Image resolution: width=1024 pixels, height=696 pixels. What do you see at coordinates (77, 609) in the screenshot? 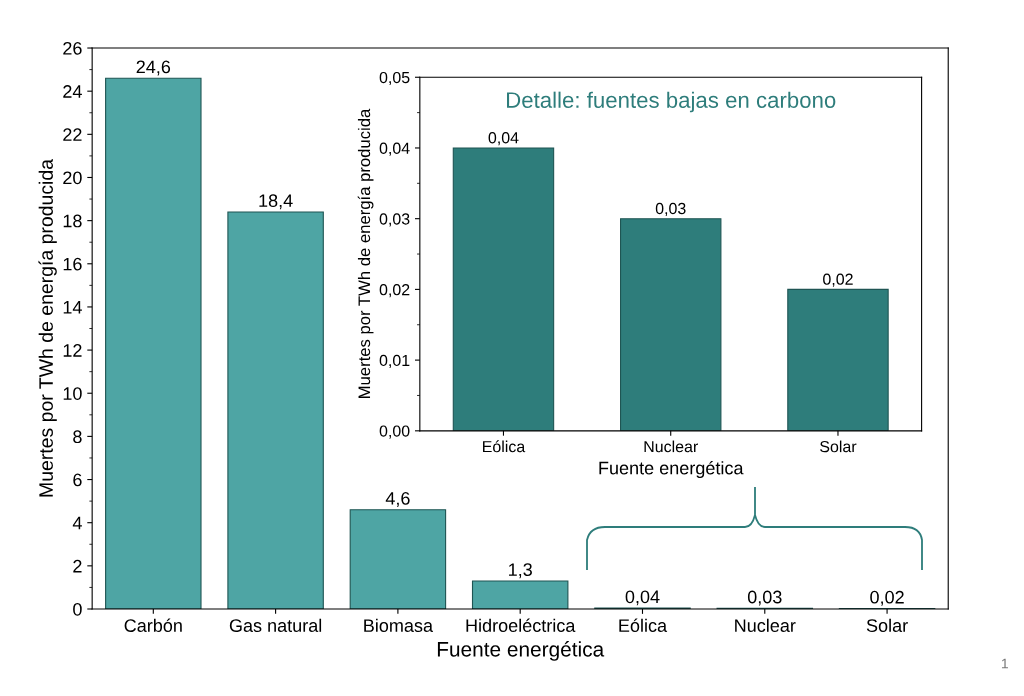
I see `y-tick-label: 0` at bounding box center [77, 609].